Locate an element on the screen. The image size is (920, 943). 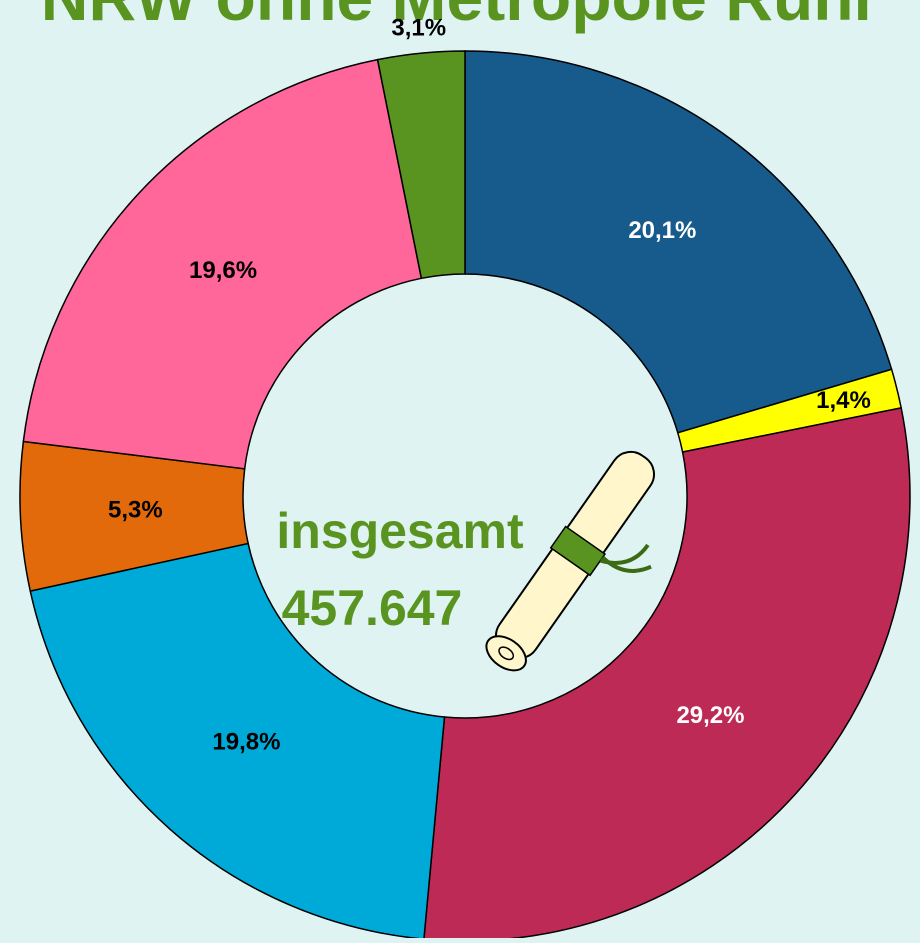
data-label: 20,1% is located at coordinates (662, 230).